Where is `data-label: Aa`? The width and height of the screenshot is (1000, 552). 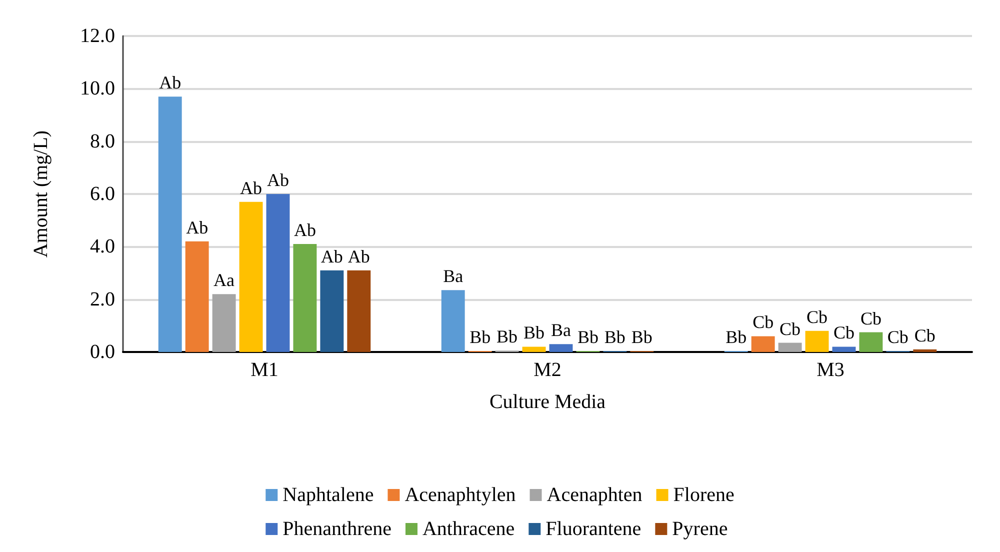
data-label: Aa is located at coordinates (224, 280).